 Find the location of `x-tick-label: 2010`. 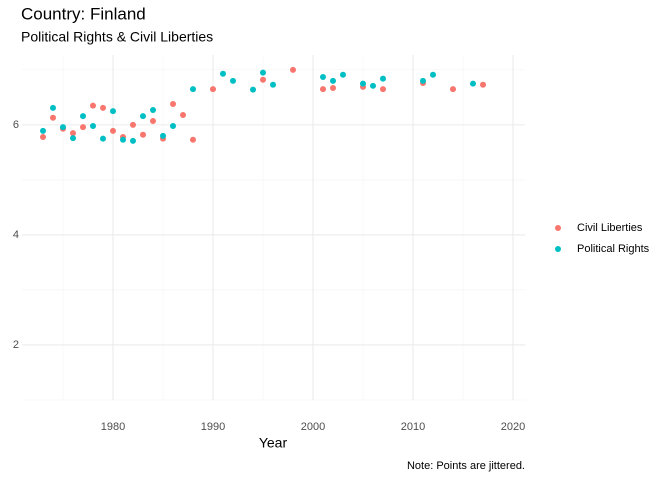

x-tick-label: 2010 is located at coordinates (413, 427).